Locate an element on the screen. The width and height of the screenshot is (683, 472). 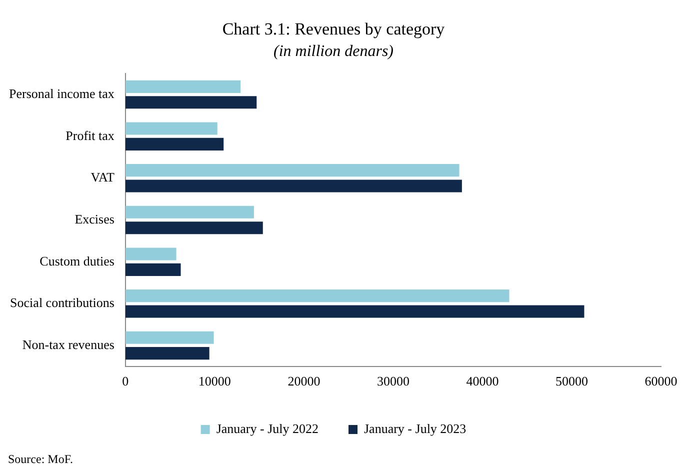
x-tick-label: 0 is located at coordinates (125, 381).